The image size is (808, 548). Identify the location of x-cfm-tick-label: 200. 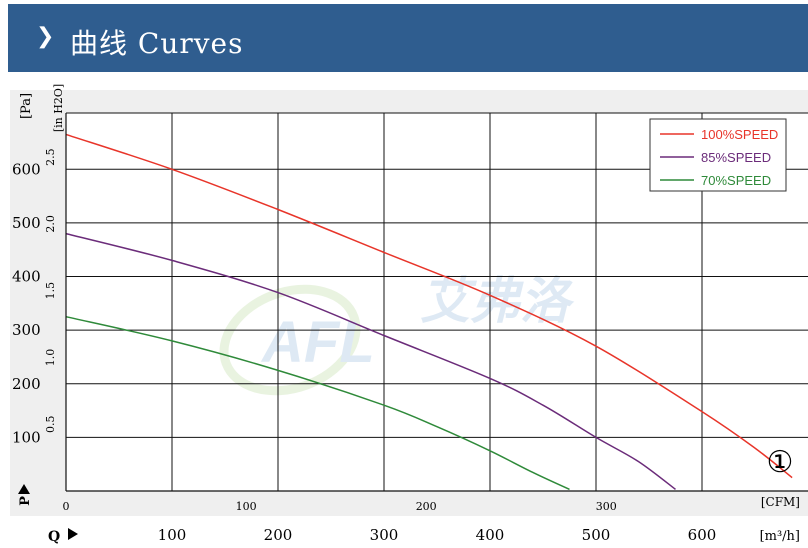
(426, 506).